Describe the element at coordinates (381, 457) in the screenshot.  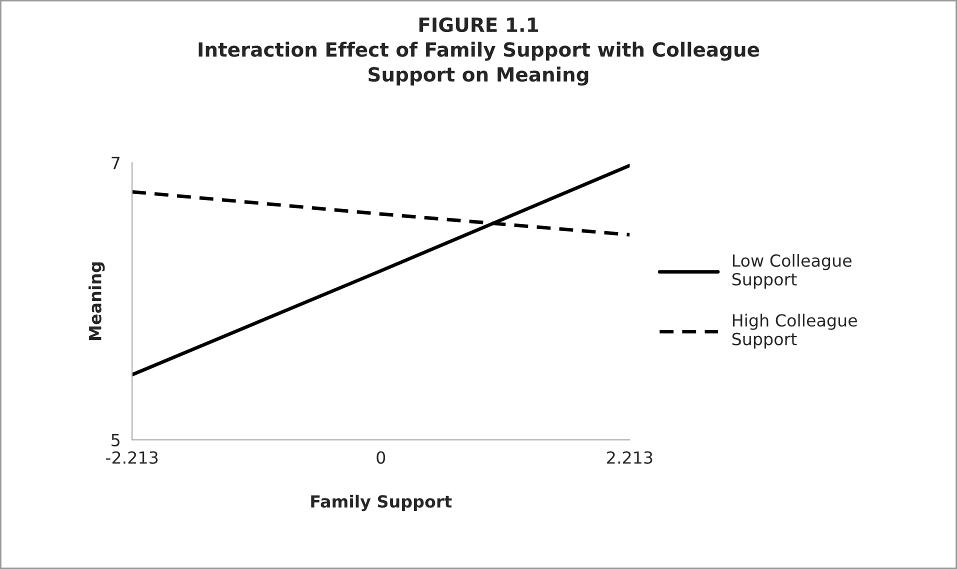
I see `x-tick-label: 0` at that location.